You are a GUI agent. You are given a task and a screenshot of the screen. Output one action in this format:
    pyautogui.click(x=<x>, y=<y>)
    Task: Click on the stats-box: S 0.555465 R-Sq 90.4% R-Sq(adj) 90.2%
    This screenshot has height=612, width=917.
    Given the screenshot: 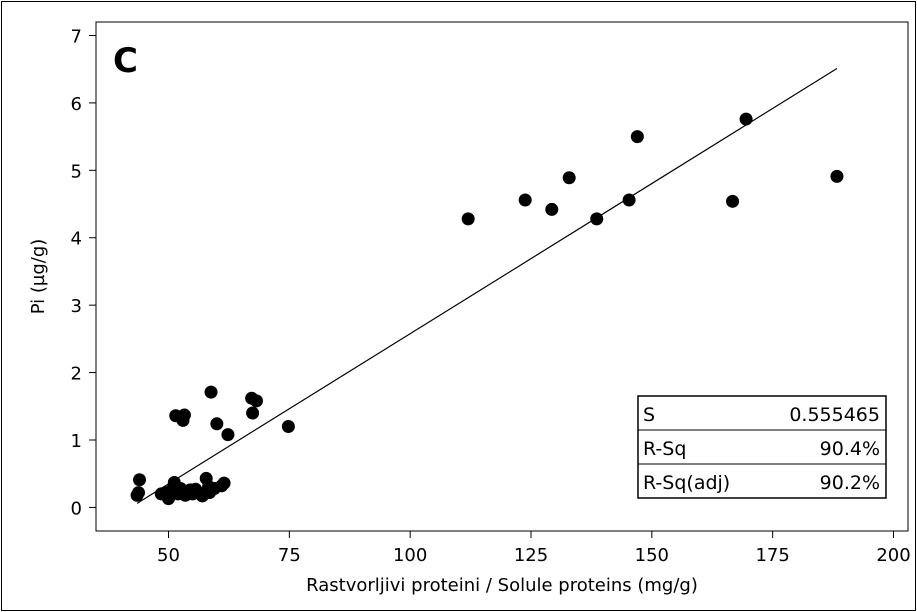 What is the action you would take?
    pyautogui.click(x=762, y=447)
    